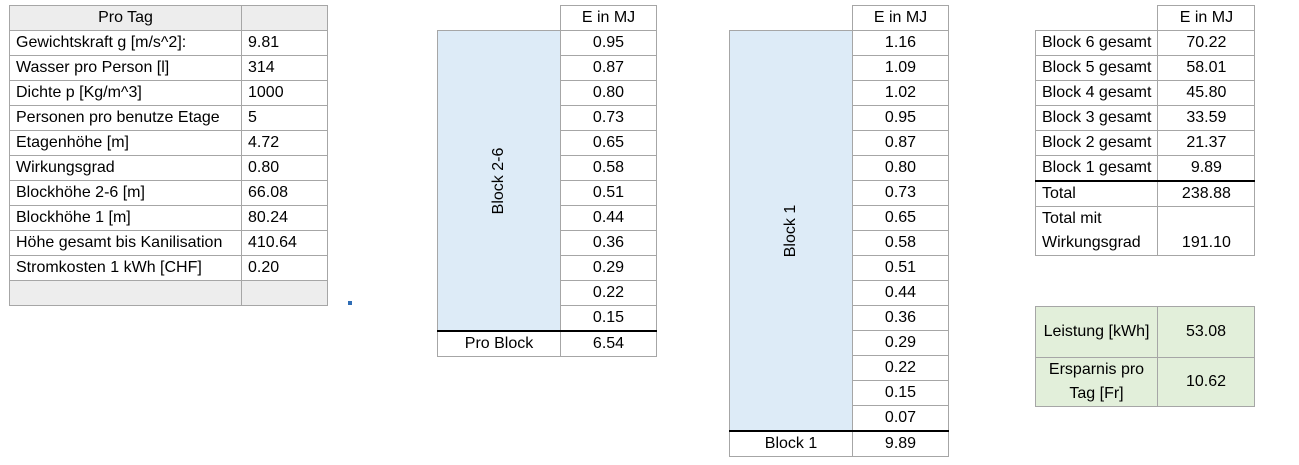 The width and height of the screenshot is (1299, 465). What do you see at coordinates (125, 268) in the screenshot?
I see `param-label: Stromkosten 1 kWh [CHF]` at bounding box center [125, 268].